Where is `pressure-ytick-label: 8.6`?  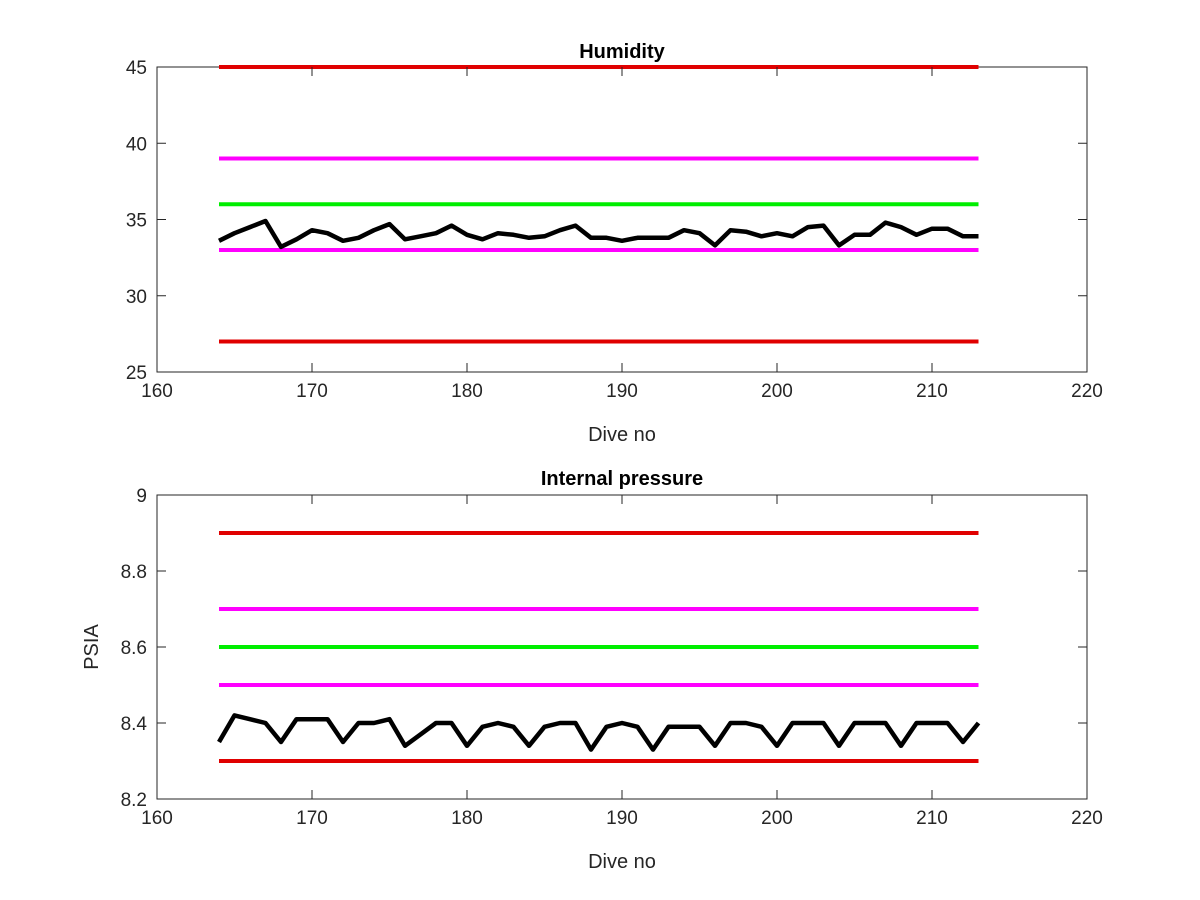 pressure-ytick-label: 8.6 is located at coordinates (134, 648).